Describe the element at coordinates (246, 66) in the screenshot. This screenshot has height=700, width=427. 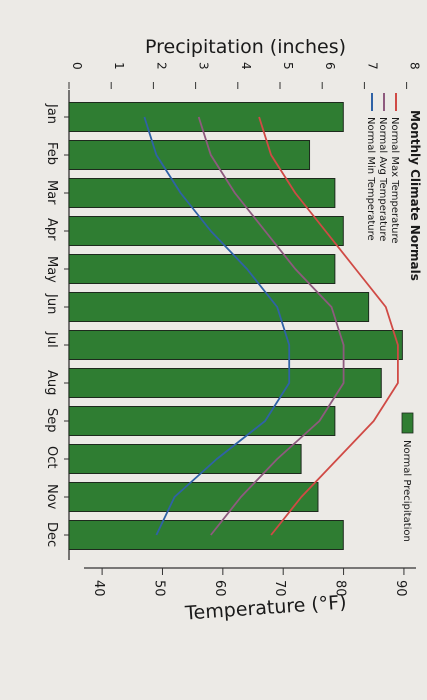
I see `precip-tick-label: 4` at that location.